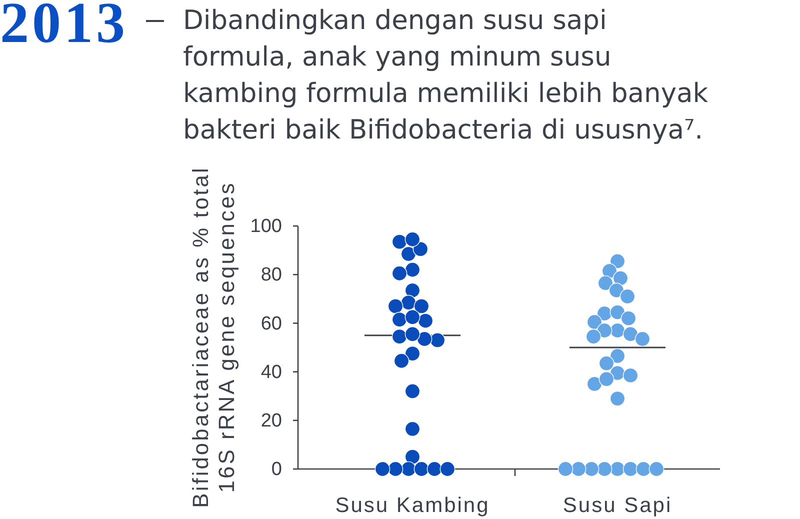 This screenshot has height=519, width=800. Describe the element at coordinates (271, 372) in the screenshot. I see `y-tick-label: 40` at that location.